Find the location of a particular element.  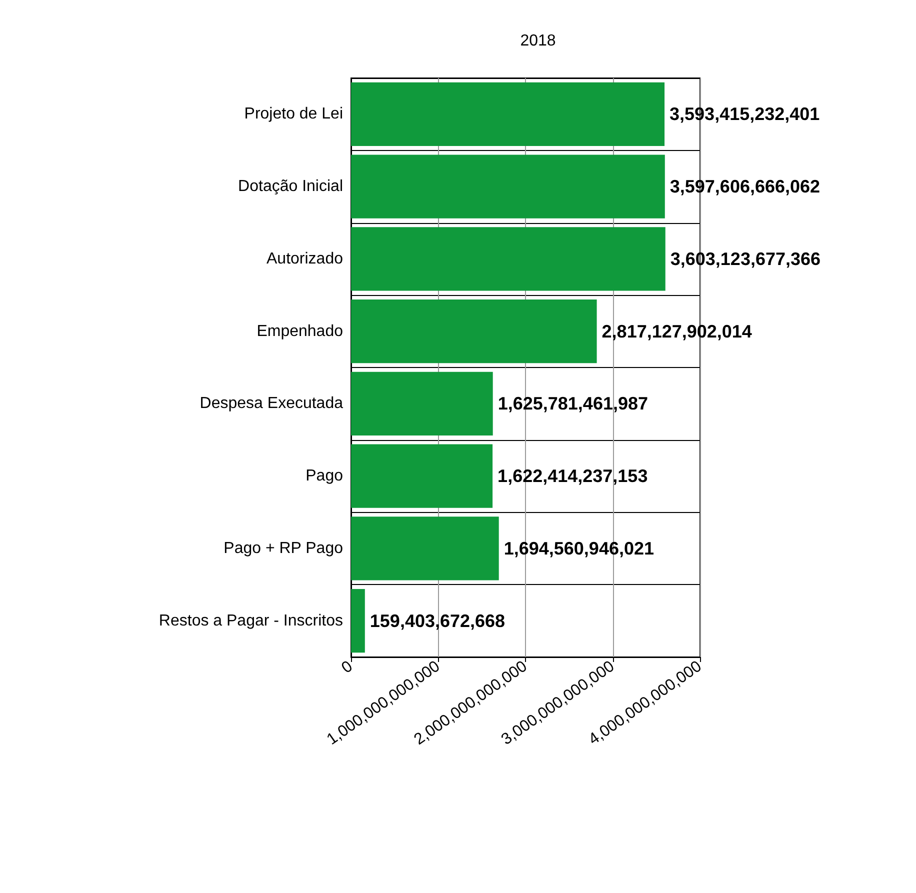

y-tick-label: Projeto de Lei is located at coordinates (293, 114).